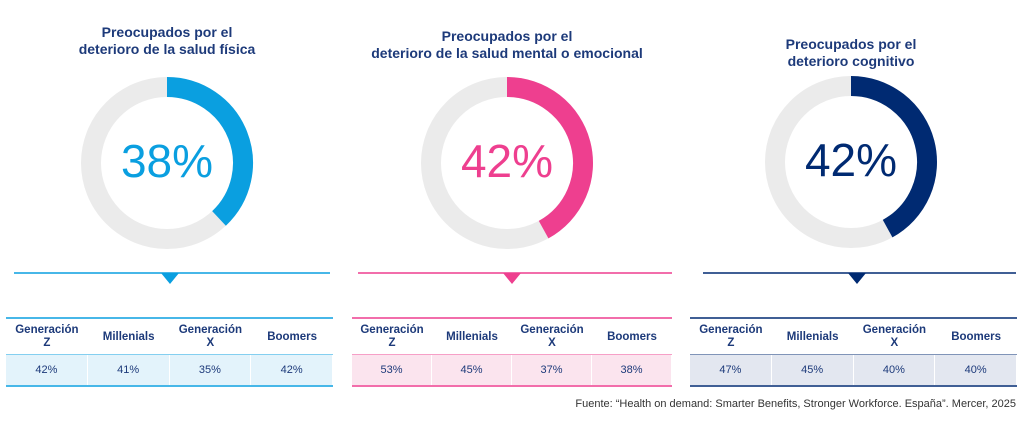 The image size is (1024, 422). Describe the element at coordinates (167, 161) in the screenshot. I see `value-label: 38%` at that location.